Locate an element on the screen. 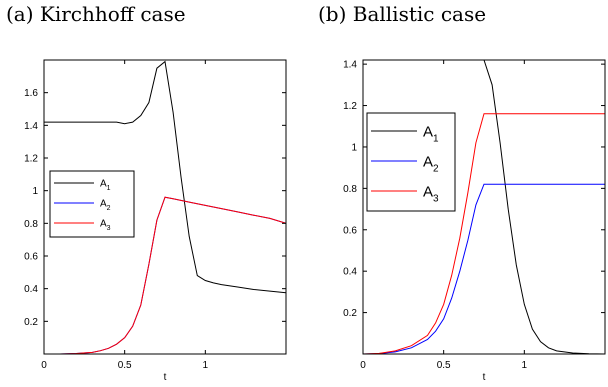 The image size is (608, 387). legend-subscript-a: 2 is located at coordinates (109, 208).